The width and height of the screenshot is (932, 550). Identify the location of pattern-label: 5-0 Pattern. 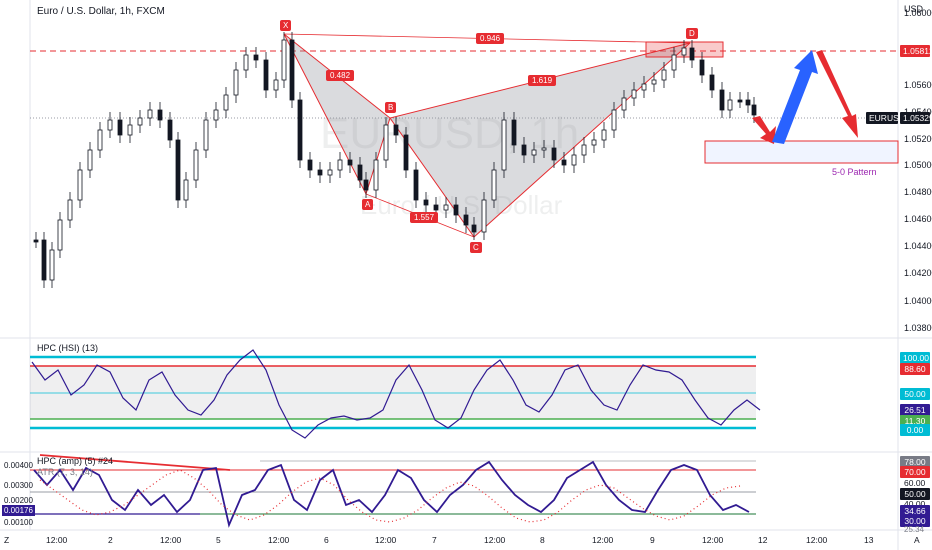
(854, 172).